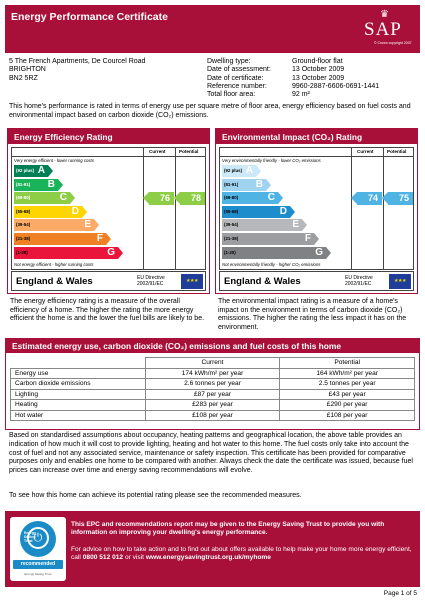 The width and height of the screenshot is (425, 600). What do you see at coordinates (38, 538) in the screenshot?
I see `power-icon: ⏻` at bounding box center [38, 538].